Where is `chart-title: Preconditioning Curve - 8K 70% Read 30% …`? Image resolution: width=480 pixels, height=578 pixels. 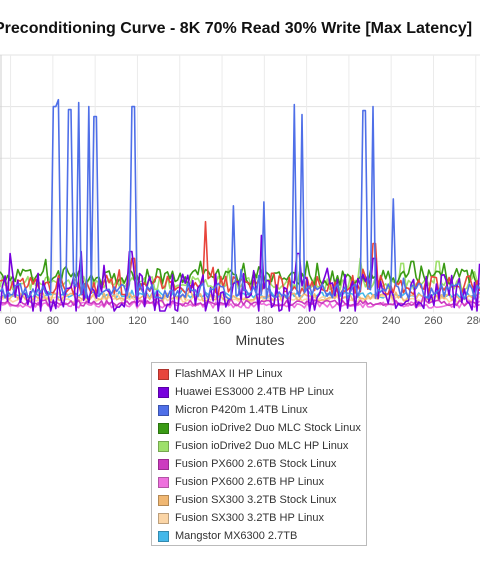
chart-title: Preconditioning Curve - 8K 70% Read 30% … is located at coordinates (240, 31).